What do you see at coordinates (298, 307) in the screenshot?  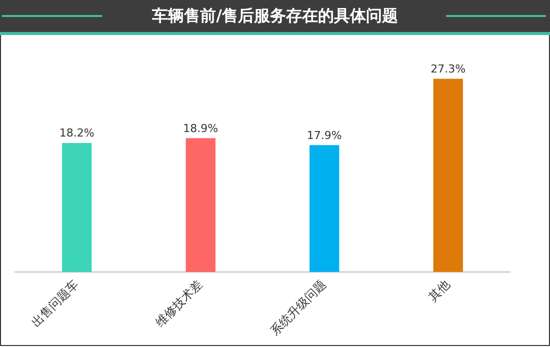 I see `x-tick-label: 系统升级问题` at bounding box center [298, 307].